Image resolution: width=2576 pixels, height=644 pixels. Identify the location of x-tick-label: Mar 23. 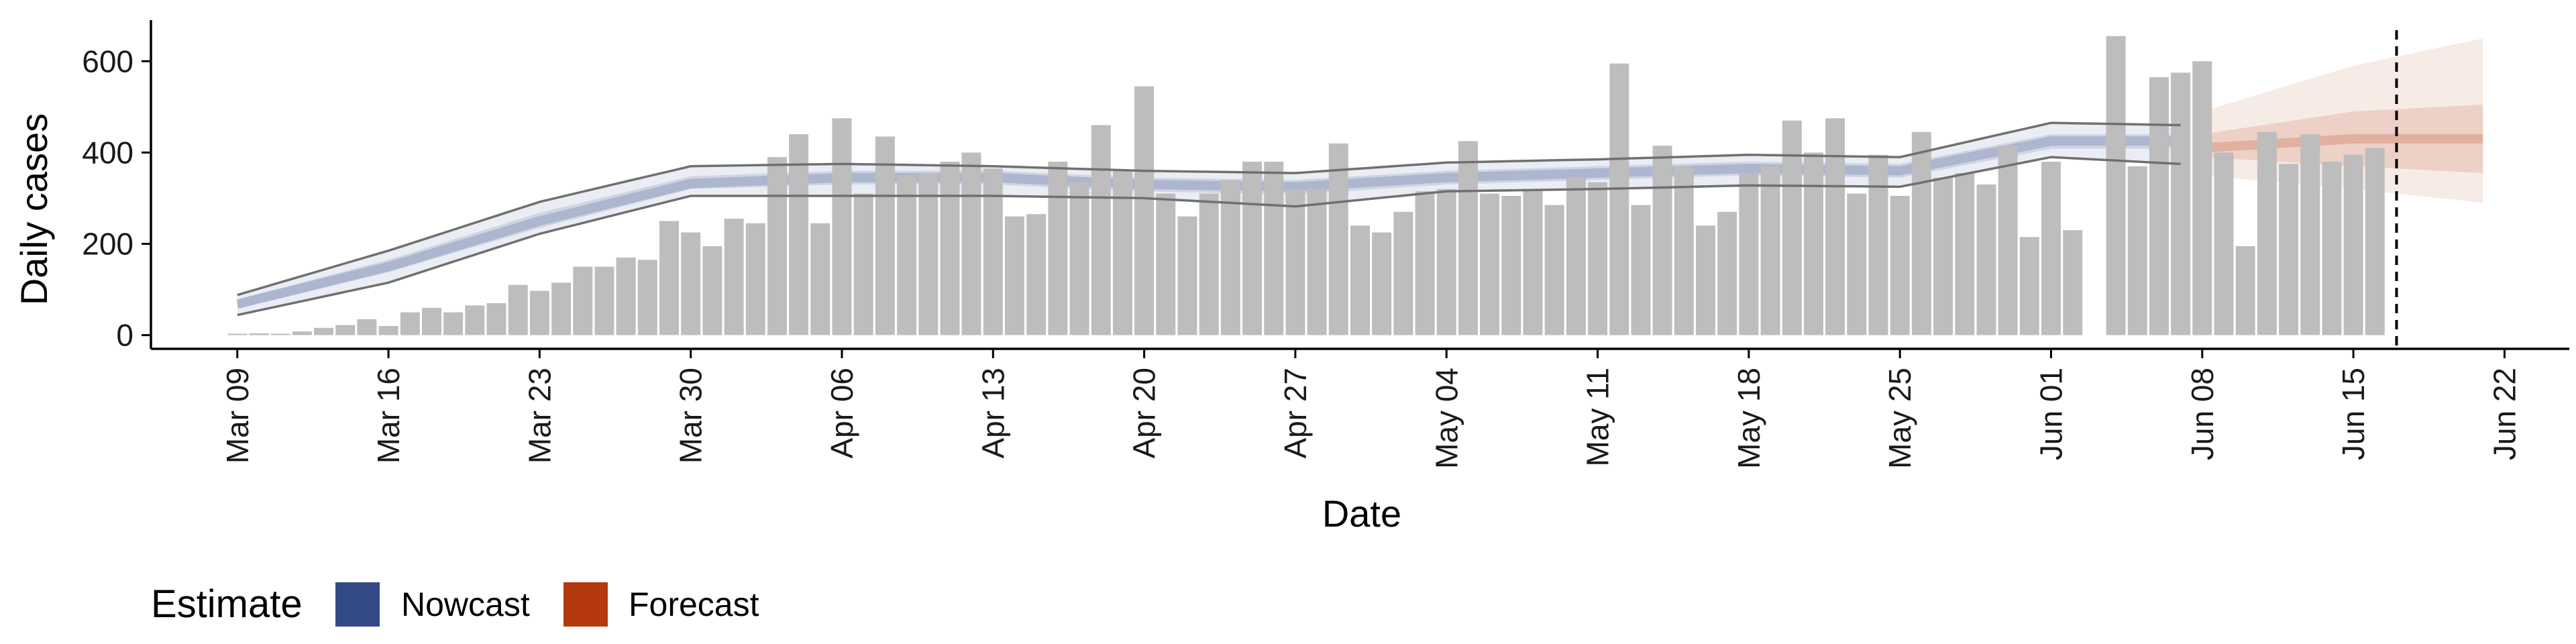
(539, 416).